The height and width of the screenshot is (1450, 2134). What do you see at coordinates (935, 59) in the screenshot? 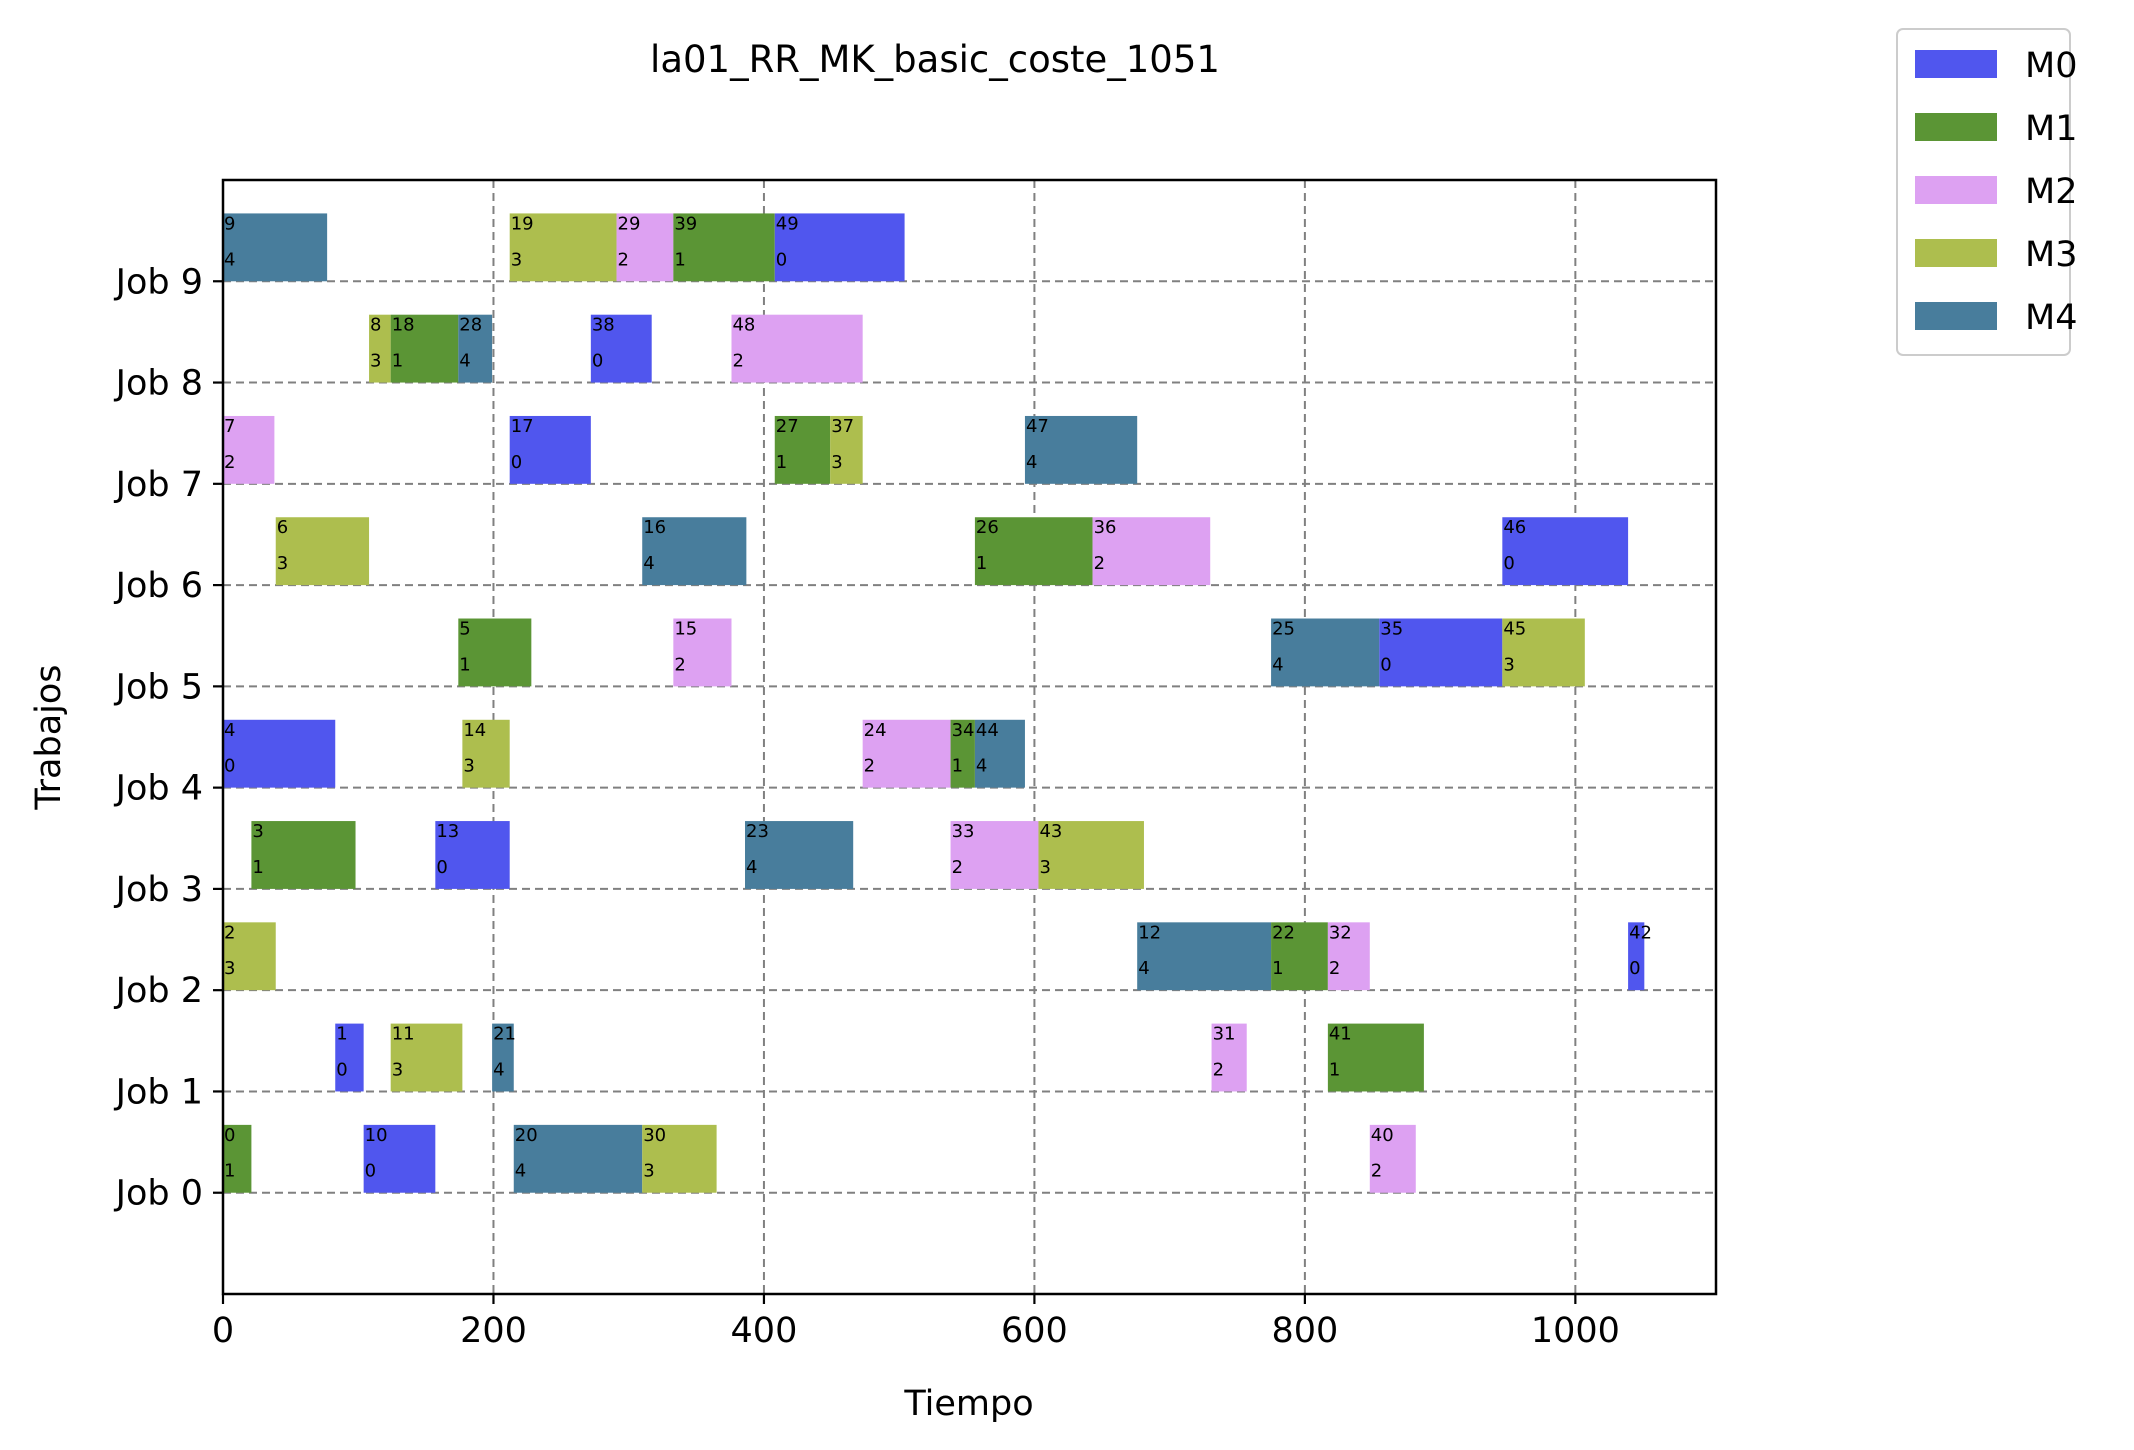
I see `chart-title: la01_RR_MK_basic_coste_1051` at bounding box center [935, 59].